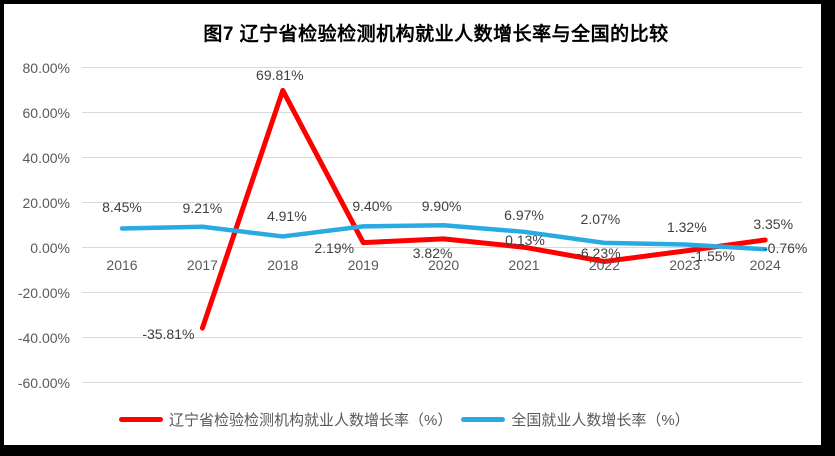 The height and width of the screenshot is (456, 835). Describe the element at coordinates (712, 255) in the screenshot. I see `data-label-liaoning-2023: -1.55%` at that location.